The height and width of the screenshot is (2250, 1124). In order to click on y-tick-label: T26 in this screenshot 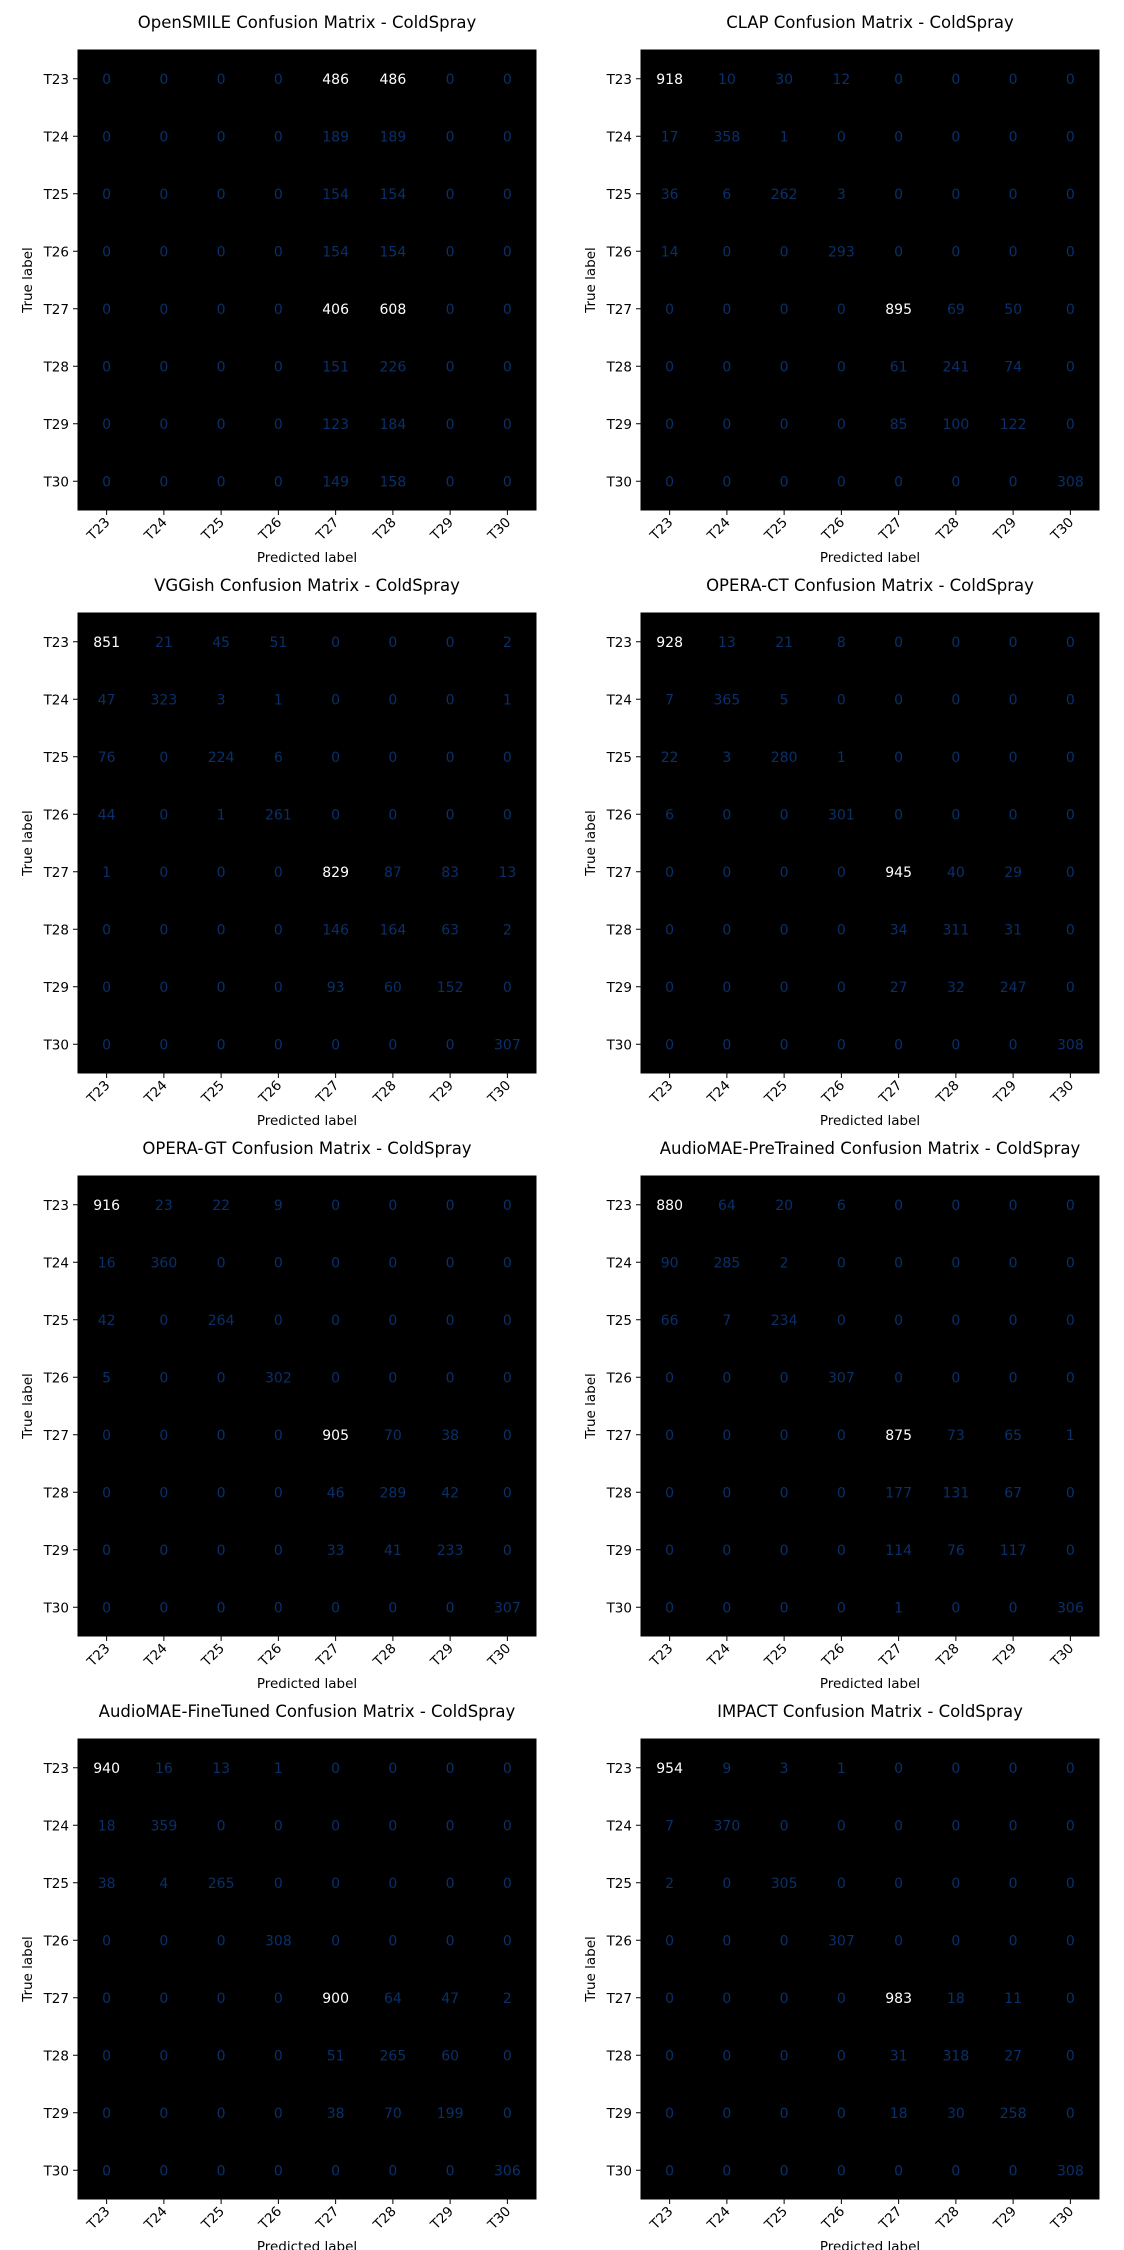, I will do `click(619, 1941)`.